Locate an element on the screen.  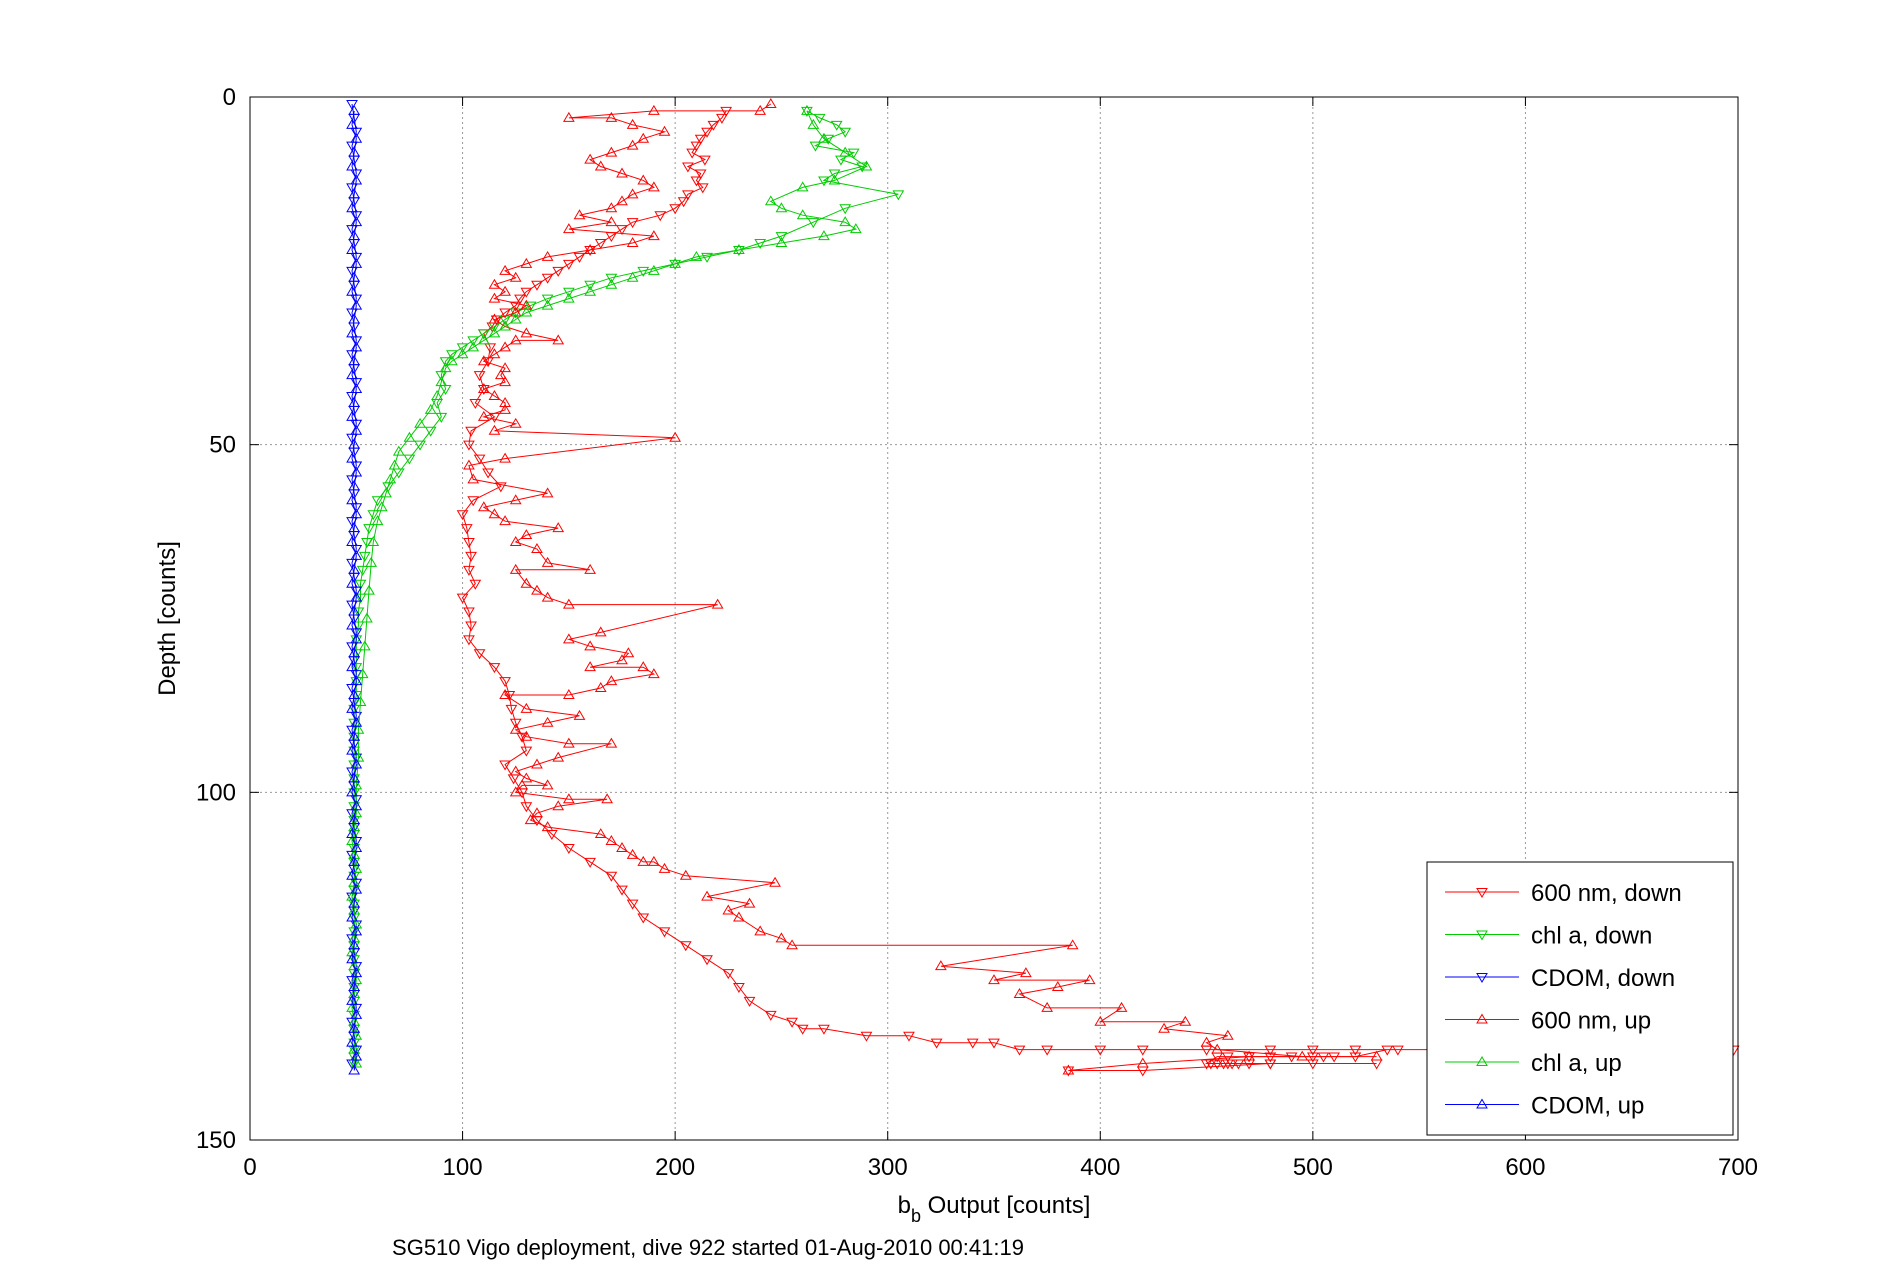
x-tick-label: 100 is located at coordinates (463, 1167).